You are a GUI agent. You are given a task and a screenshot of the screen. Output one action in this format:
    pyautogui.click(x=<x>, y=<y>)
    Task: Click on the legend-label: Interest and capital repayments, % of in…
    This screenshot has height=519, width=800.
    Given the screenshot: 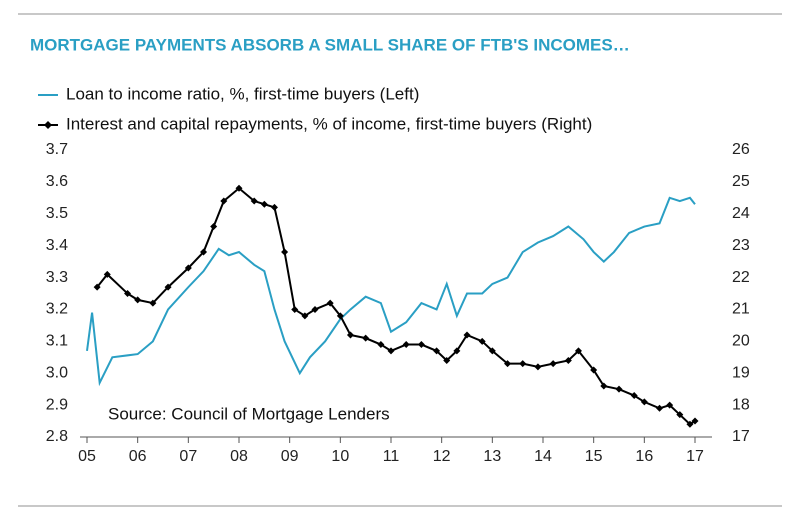 What is the action you would take?
    pyautogui.click(x=329, y=123)
    